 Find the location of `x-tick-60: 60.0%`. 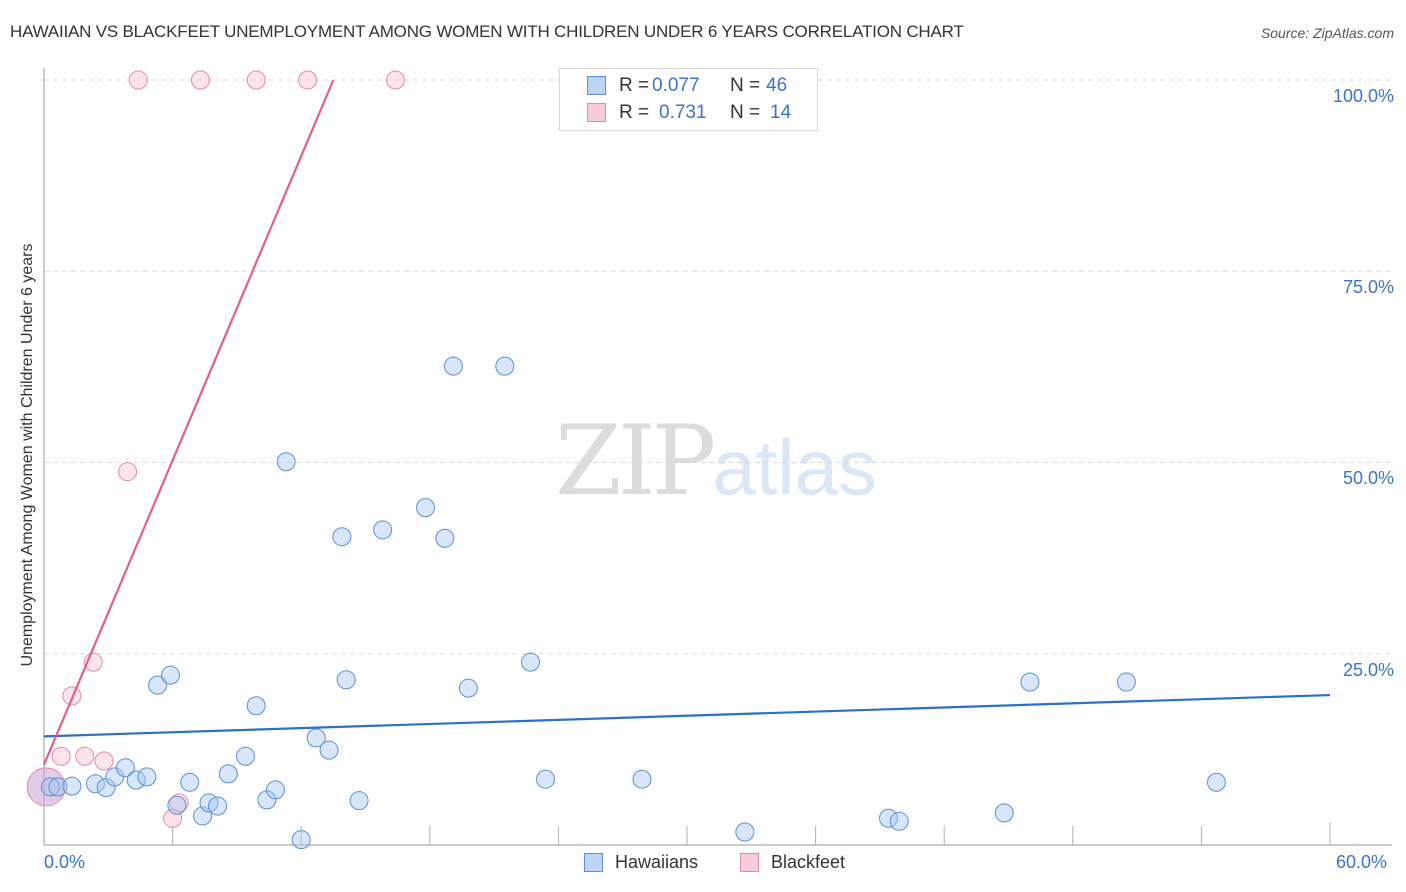

x-tick-60: 60.0% is located at coordinates (1362, 862).